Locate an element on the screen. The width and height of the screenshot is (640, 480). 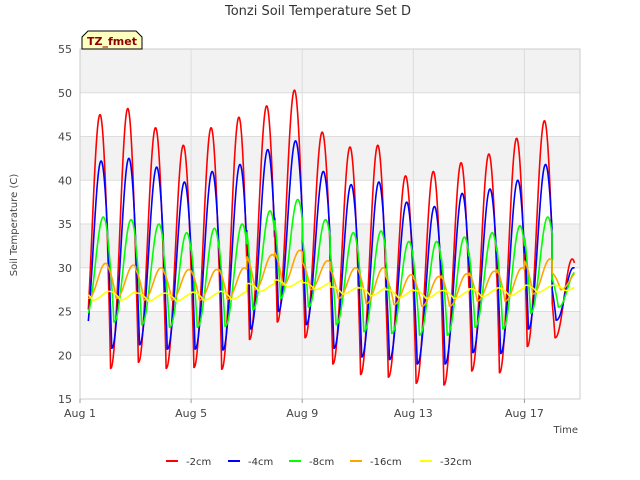
y-tick-label: 15 is located at coordinates (65, 399).